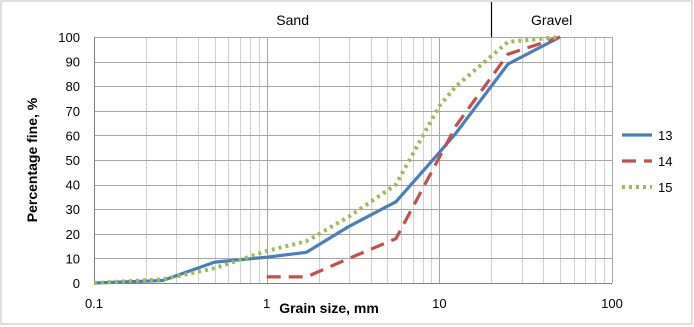 This screenshot has height=327, width=694. I want to click on x-axis-title: Grain size, mm, so click(329, 308).